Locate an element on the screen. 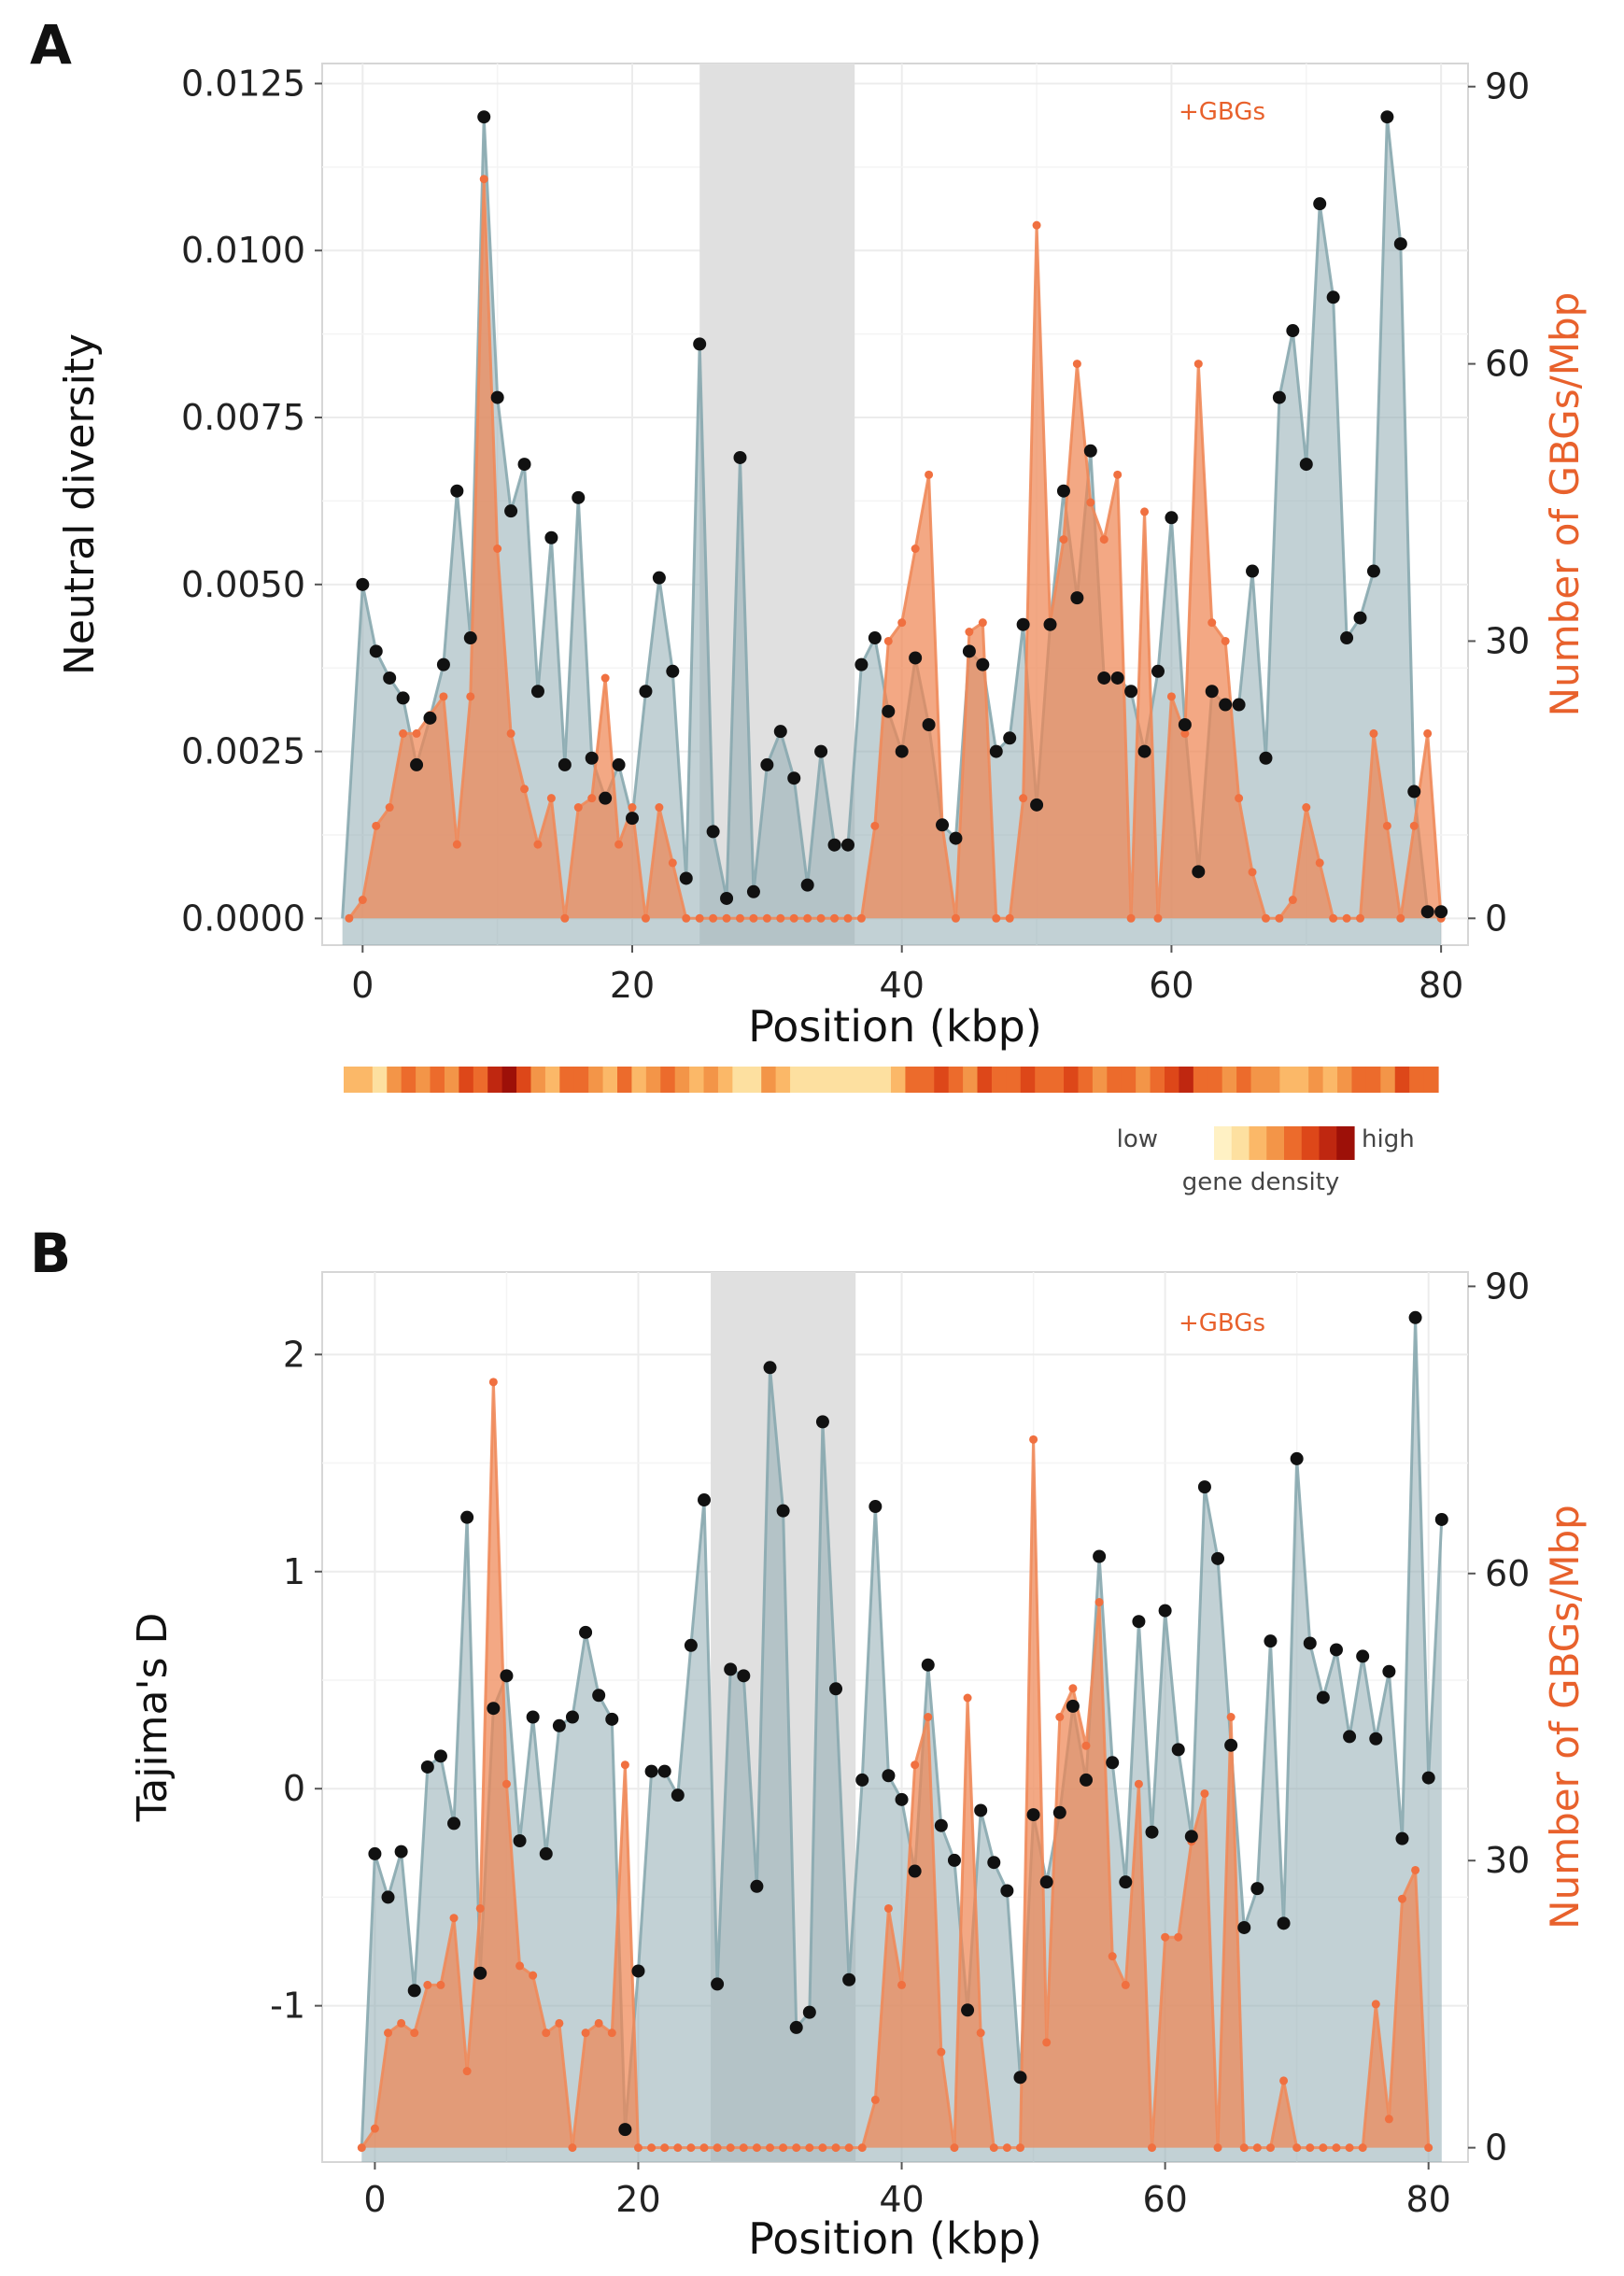  y-tick-label: 0.0000 is located at coordinates (243, 919).